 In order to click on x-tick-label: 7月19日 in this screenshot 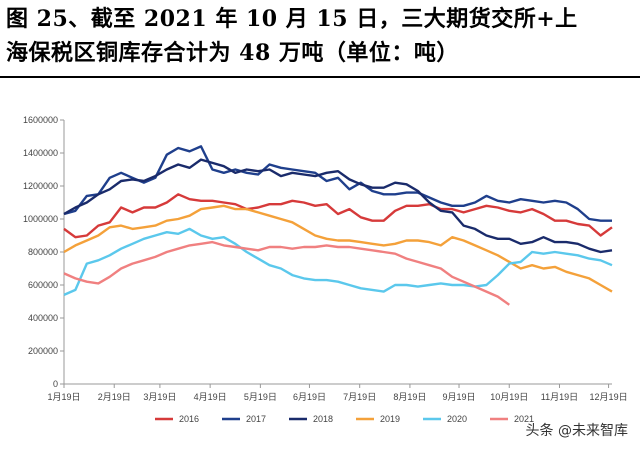, I will do `click(359, 397)`.